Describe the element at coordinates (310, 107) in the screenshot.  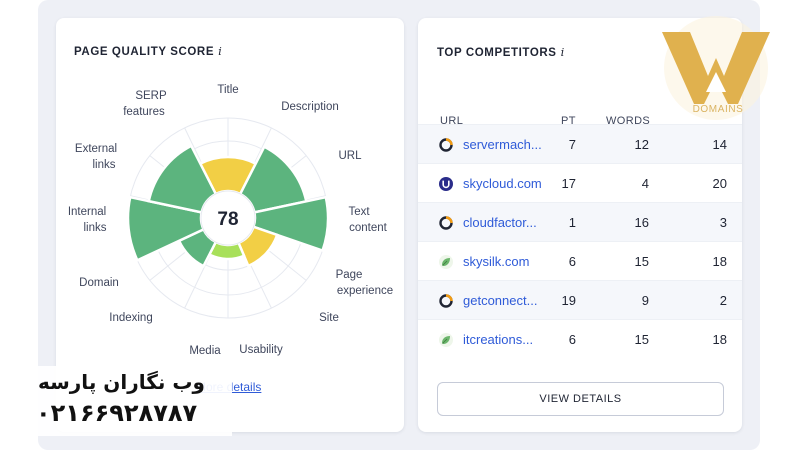
I see `axis-label-description: Description` at that location.